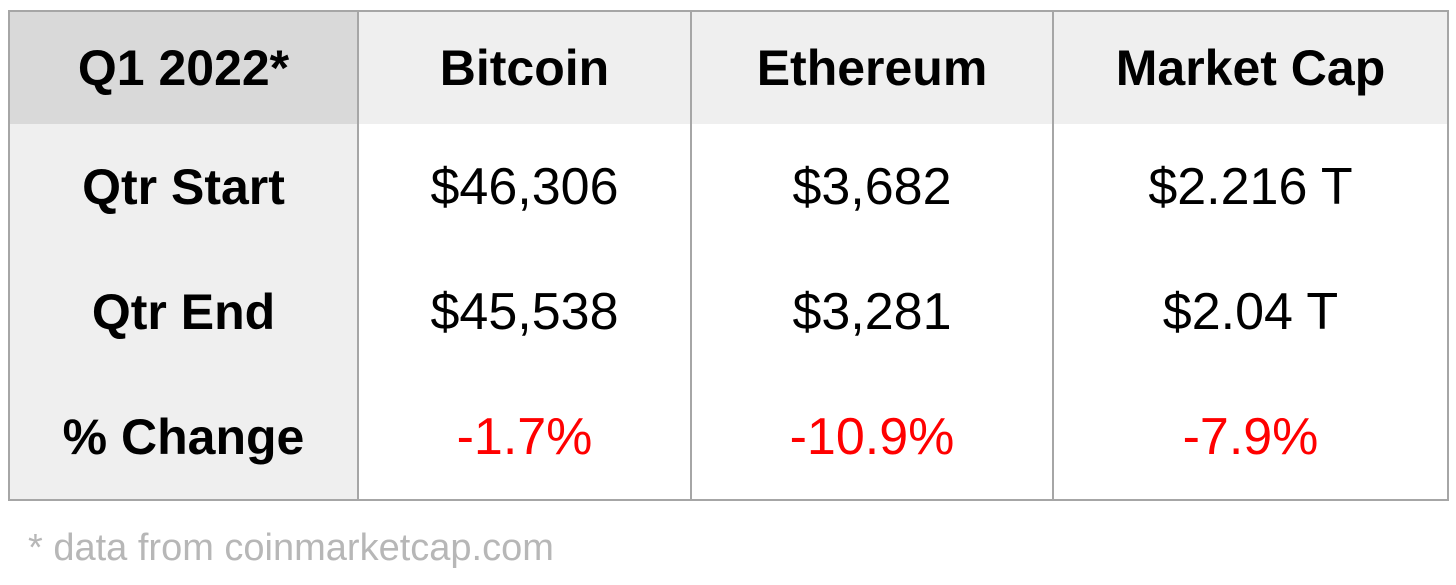 Image resolution: width=1456 pixels, height=585 pixels. Describe the element at coordinates (1250, 311) in the screenshot. I see `cell: $2.04 T` at that location.